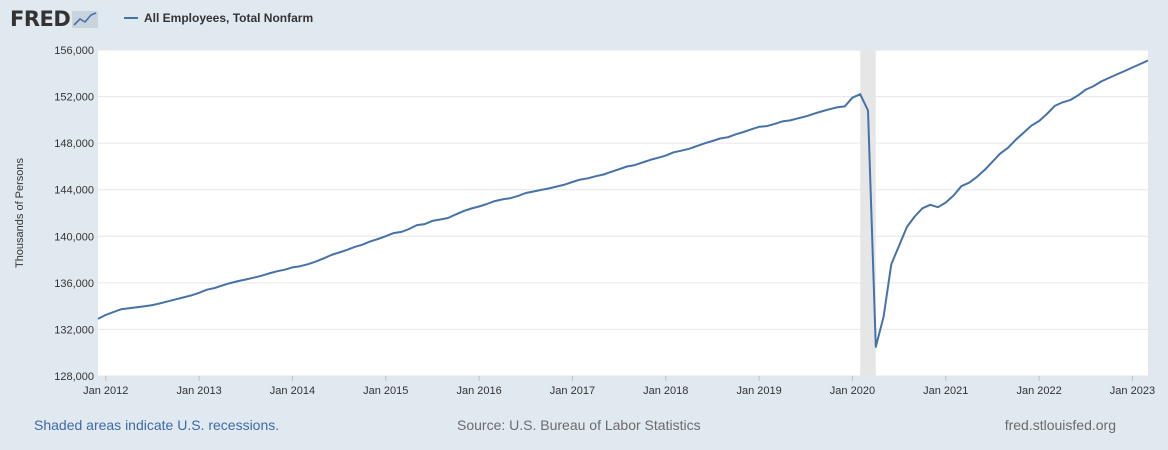 The width and height of the screenshot is (1168, 450). I want to click on y-axis-label: Thousands of Persons, so click(20, 212).